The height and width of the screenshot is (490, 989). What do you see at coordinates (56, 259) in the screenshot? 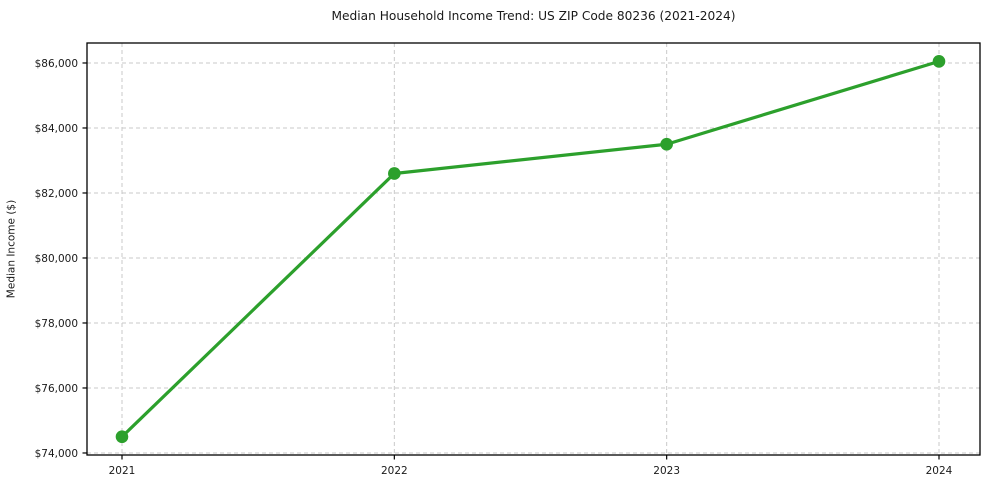
I see `y-tick-label: $80,000` at bounding box center [56, 259].